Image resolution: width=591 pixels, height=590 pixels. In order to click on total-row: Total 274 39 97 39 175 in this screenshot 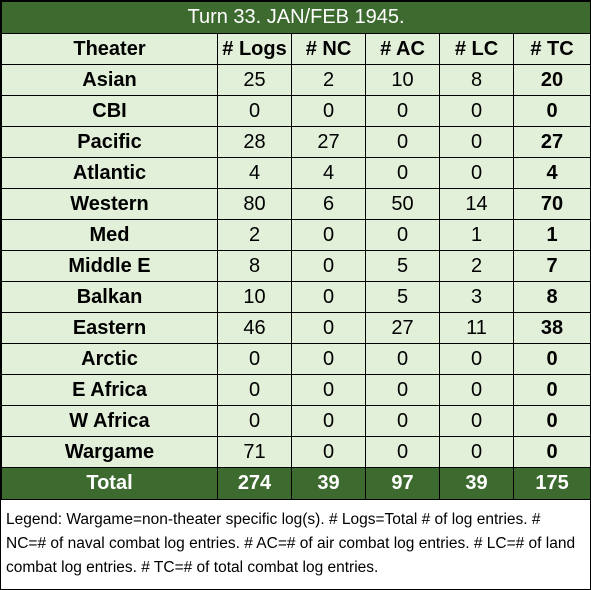, I will do `click(296, 483)`.